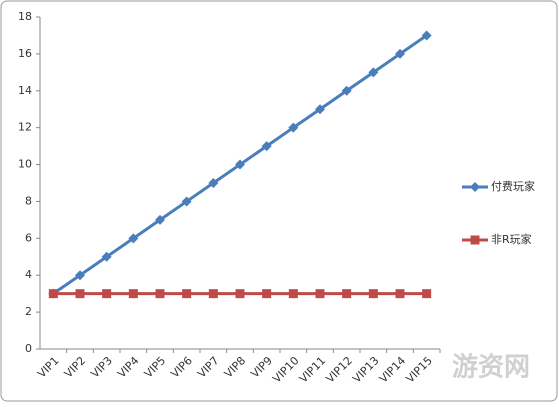 This screenshot has width=559, height=407. I want to click on watermark: 游资网, so click(491, 368).